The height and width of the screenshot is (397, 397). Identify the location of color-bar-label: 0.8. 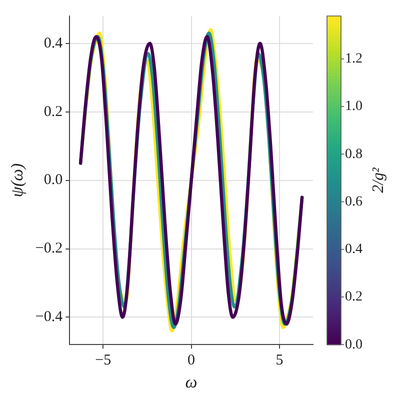
(353, 154).